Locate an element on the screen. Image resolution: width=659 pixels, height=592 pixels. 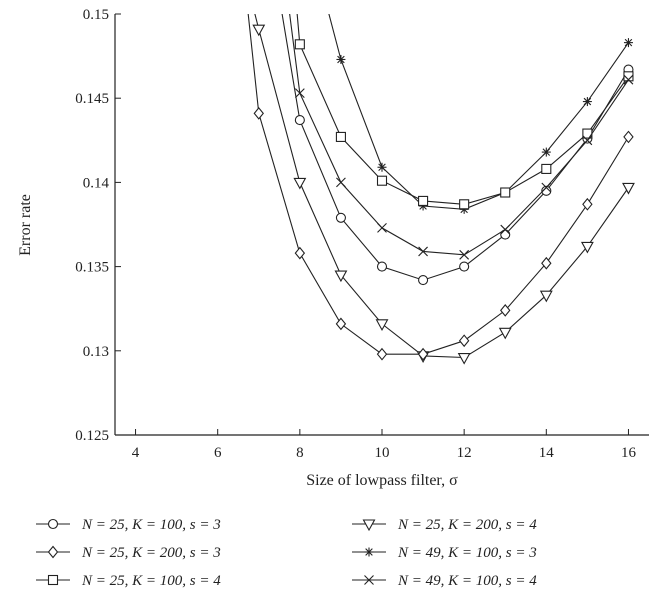
legend-item: N = 25, K = 100, s = 3 is located at coordinates (128, 525).